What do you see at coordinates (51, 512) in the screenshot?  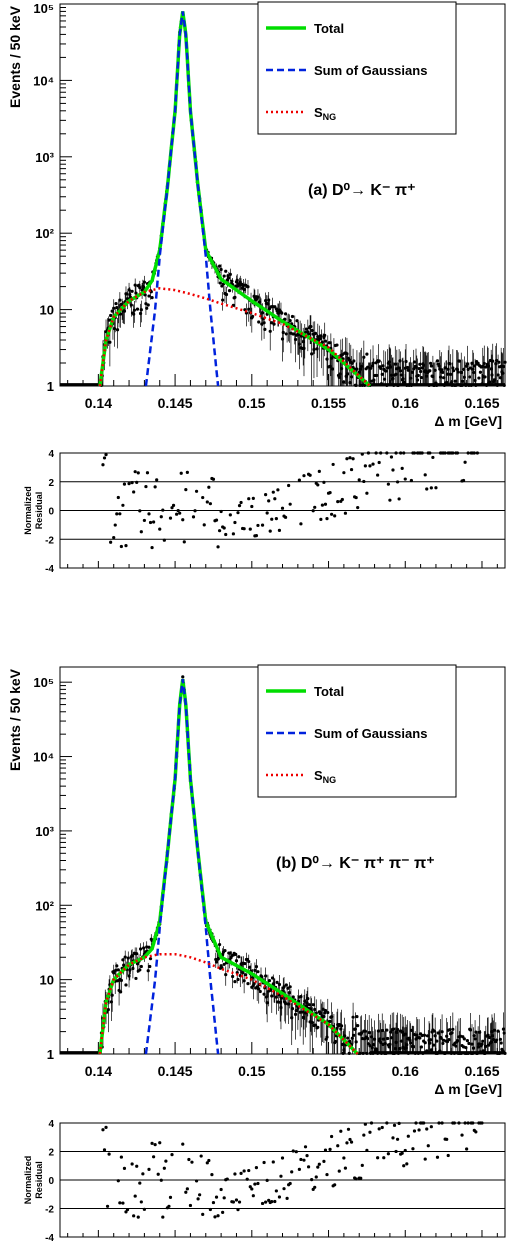 I see `residual-tick-label: 0` at bounding box center [51, 512].